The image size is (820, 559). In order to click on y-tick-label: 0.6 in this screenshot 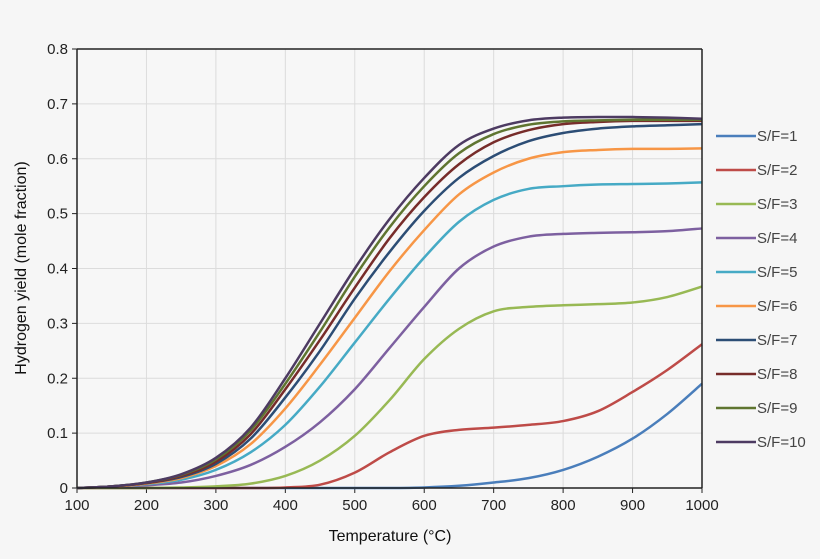, I will do `click(57, 159)`.